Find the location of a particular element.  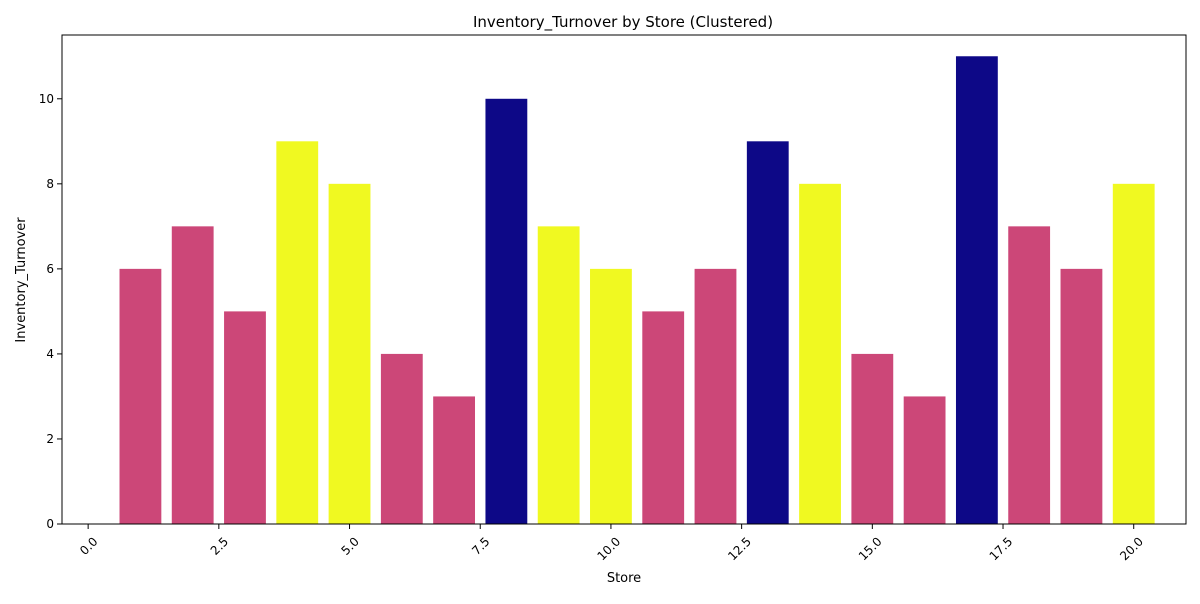

chart-title: Inventory_Turnover by Store (Clustered) is located at coordinates (623, 22).